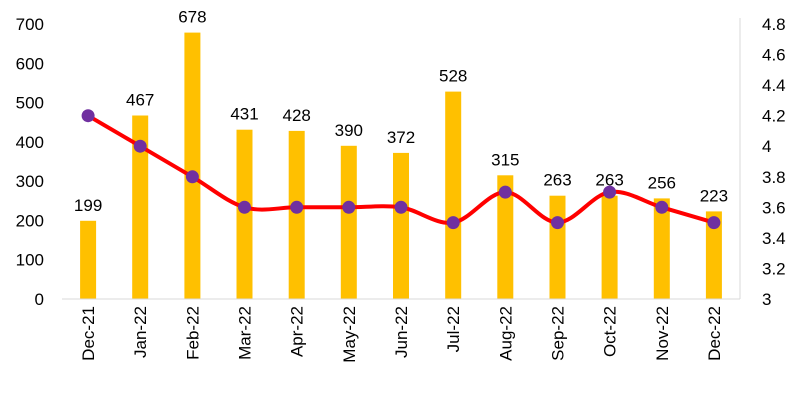 This screenshot has width=800, height=405. What do you see at coordinates (349, 130) in the screenshot?
I see `bar-data-label: 390` at bounding box center [349, 130].